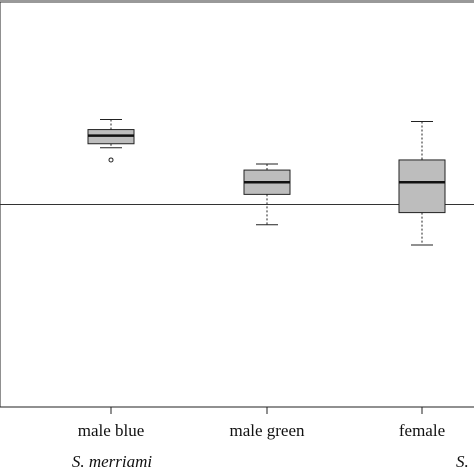  Describe the element at coordinates (112, 461) in the screenshot. I see `group-label: S. merriami` at that location.